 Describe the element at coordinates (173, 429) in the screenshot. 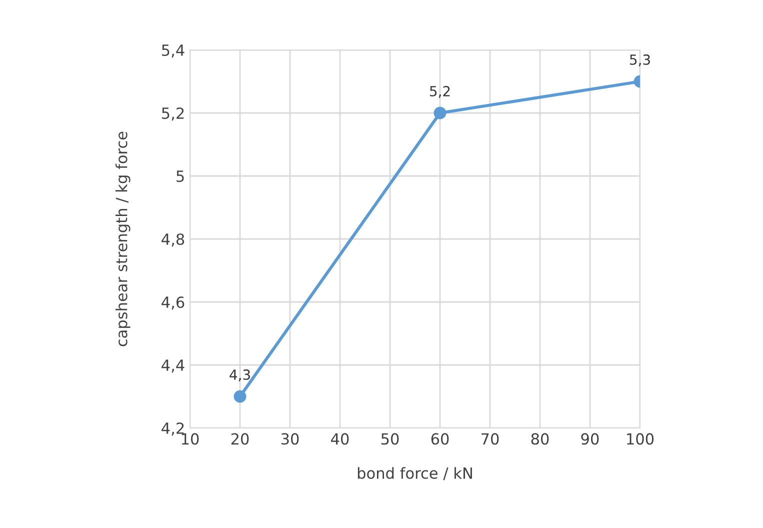

I see `y-tick-label: 4,2` at that location.